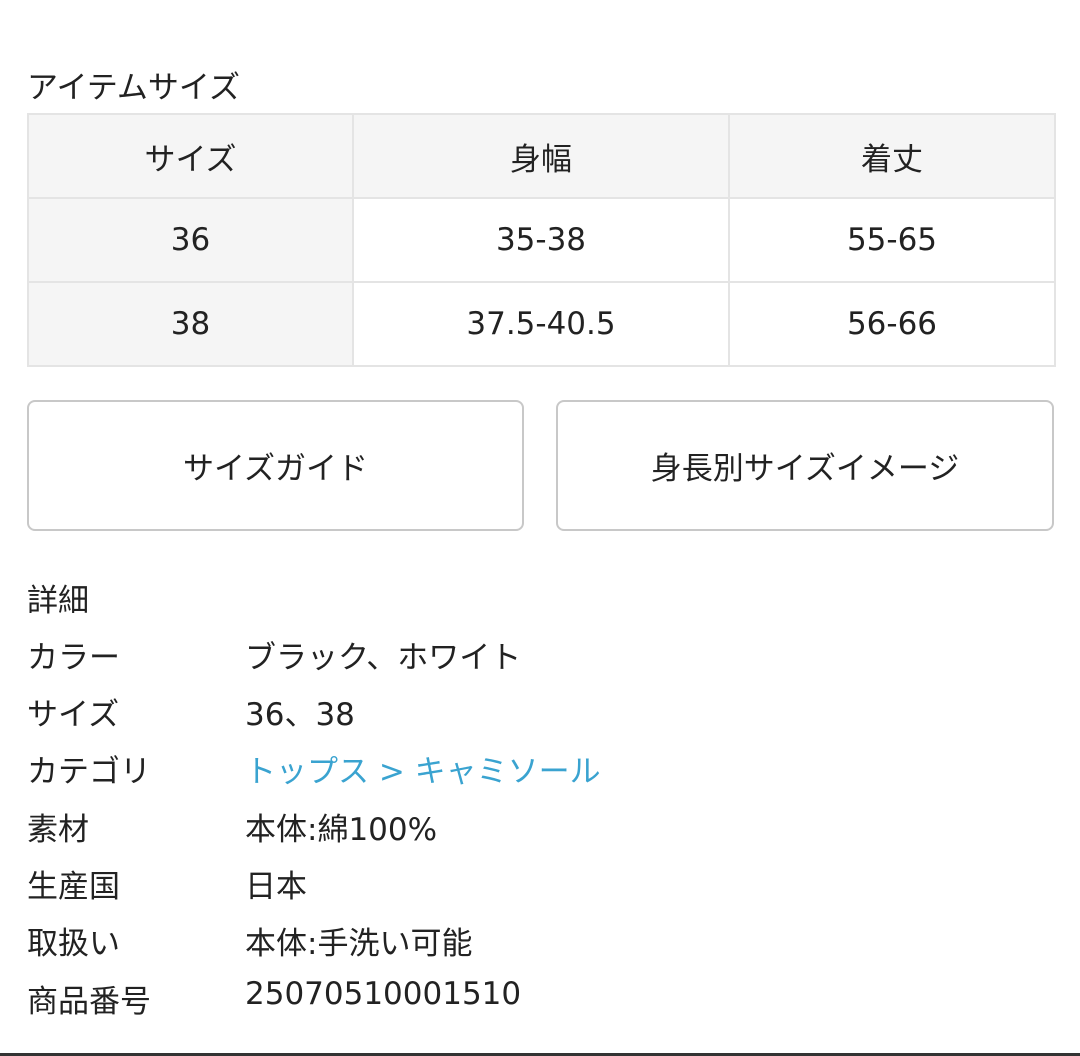  What do you see at coordinates (73, 715) in the screenshot?
I see `detail-label: サイズ` at bounding box center [73, 715].